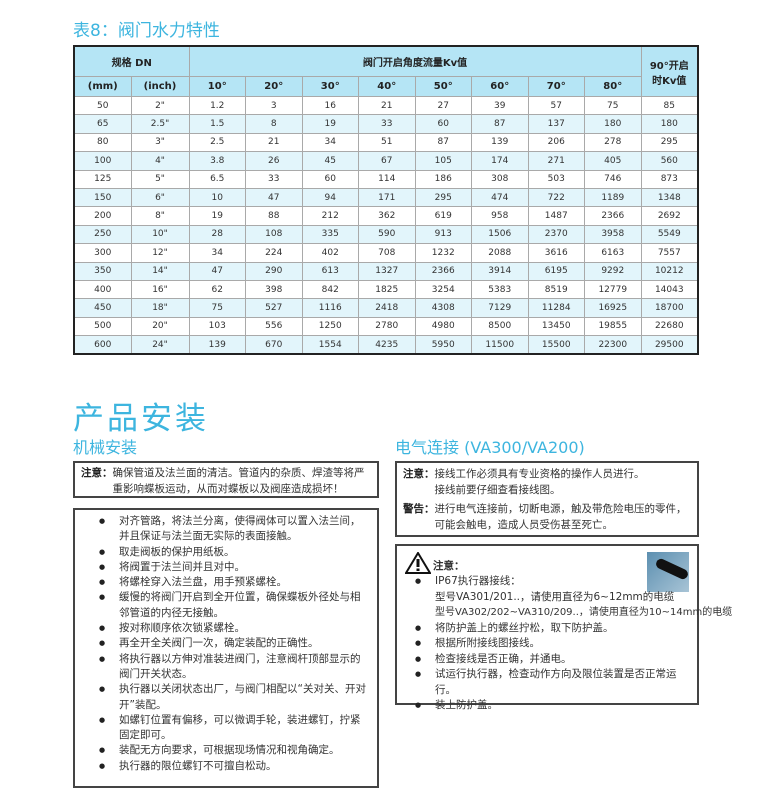 The width and height of the screenshot is (770, 806). I want to click on table-cell: 100, so click(102, 161).